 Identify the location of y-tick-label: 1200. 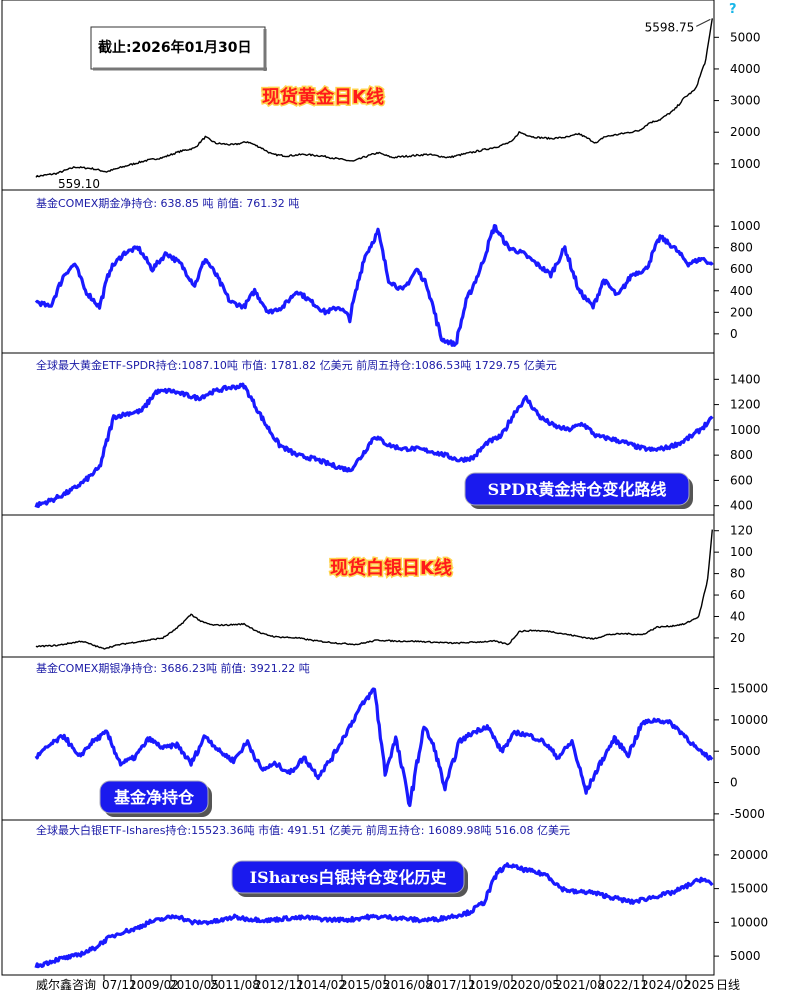
(745, 405).